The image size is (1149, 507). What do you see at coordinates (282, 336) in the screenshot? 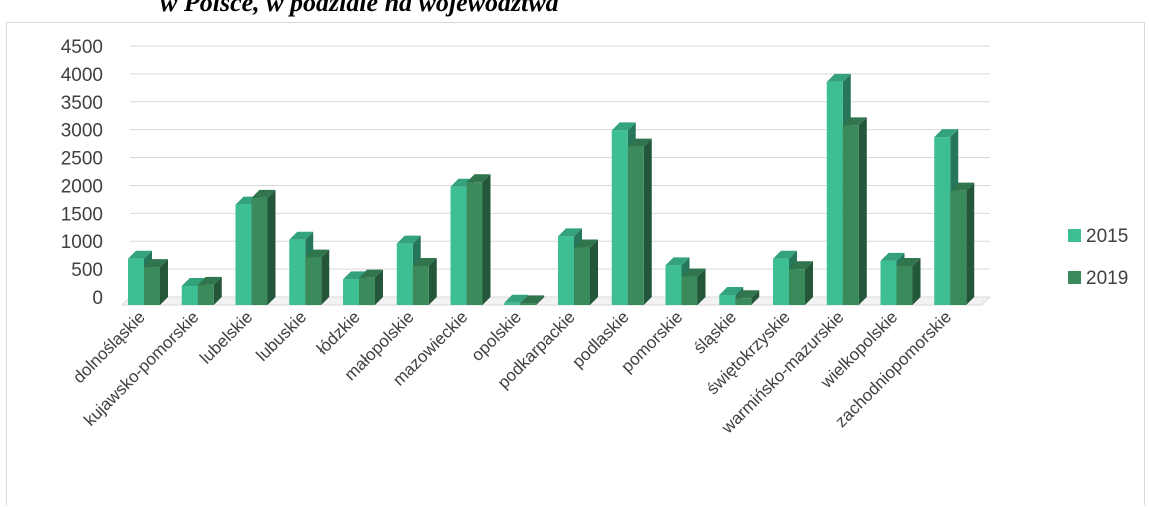
I see `x-tick-label: lubuskie` at bounding box center [282, 336].